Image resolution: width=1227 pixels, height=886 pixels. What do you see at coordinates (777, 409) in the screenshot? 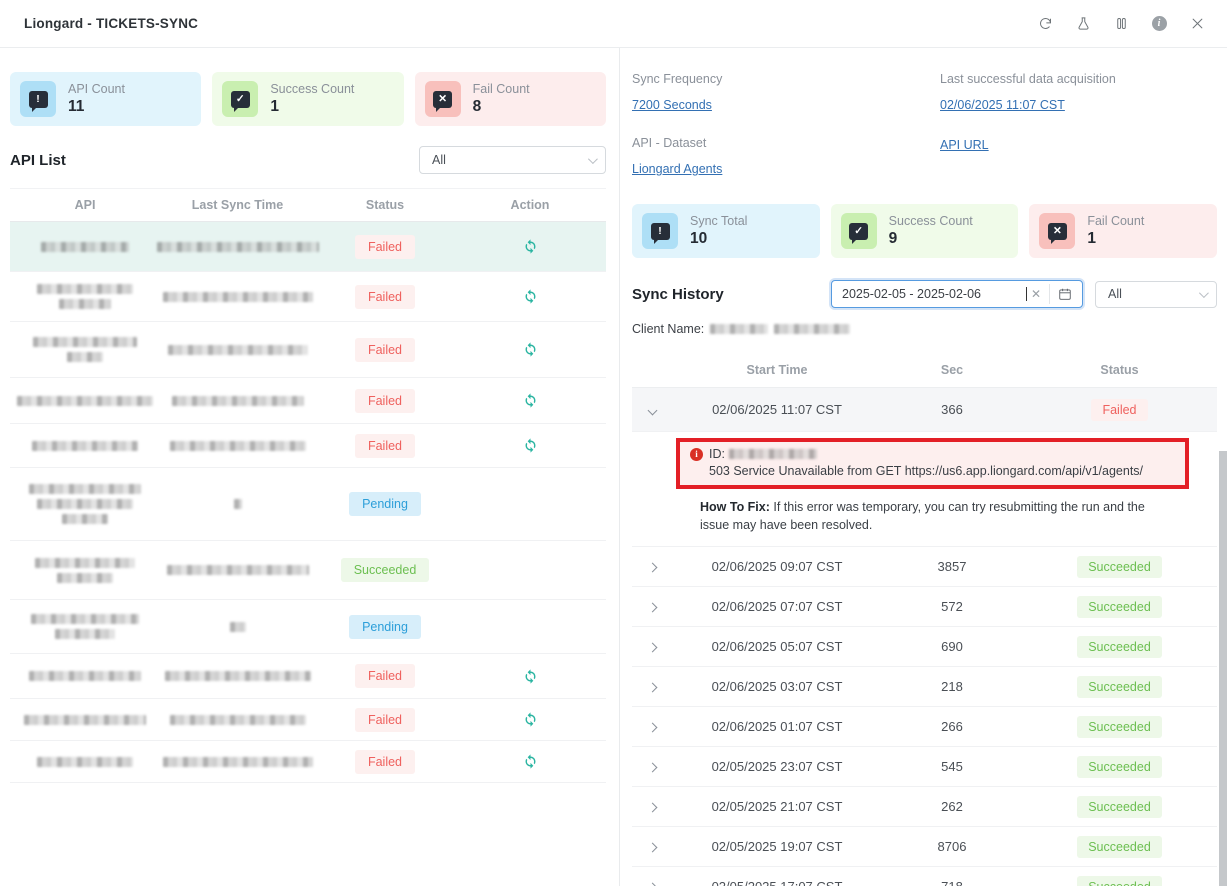
I see `history-start-time: 02/06/2025 11:07 CST` at bounding box center [777, 409].